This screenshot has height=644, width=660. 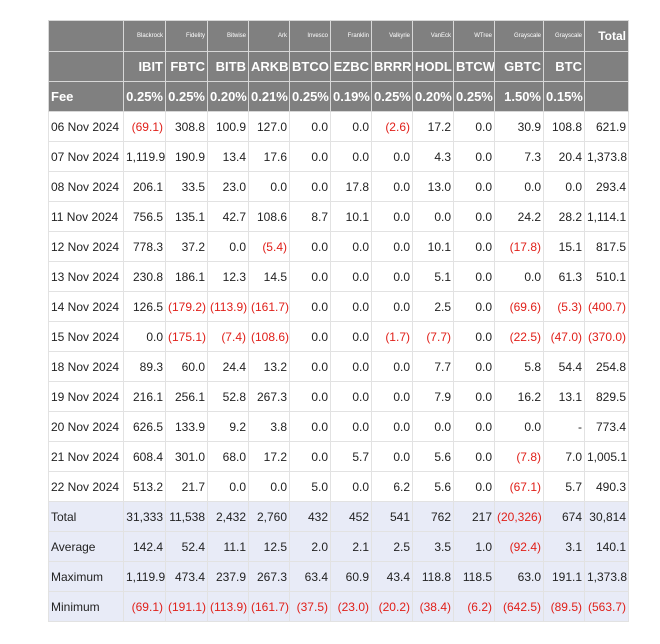 What do you see at coordinates (86, 426) in the screenshot?
I see `row-label: 20 Nov 2024` at bounding box center [86, 426].